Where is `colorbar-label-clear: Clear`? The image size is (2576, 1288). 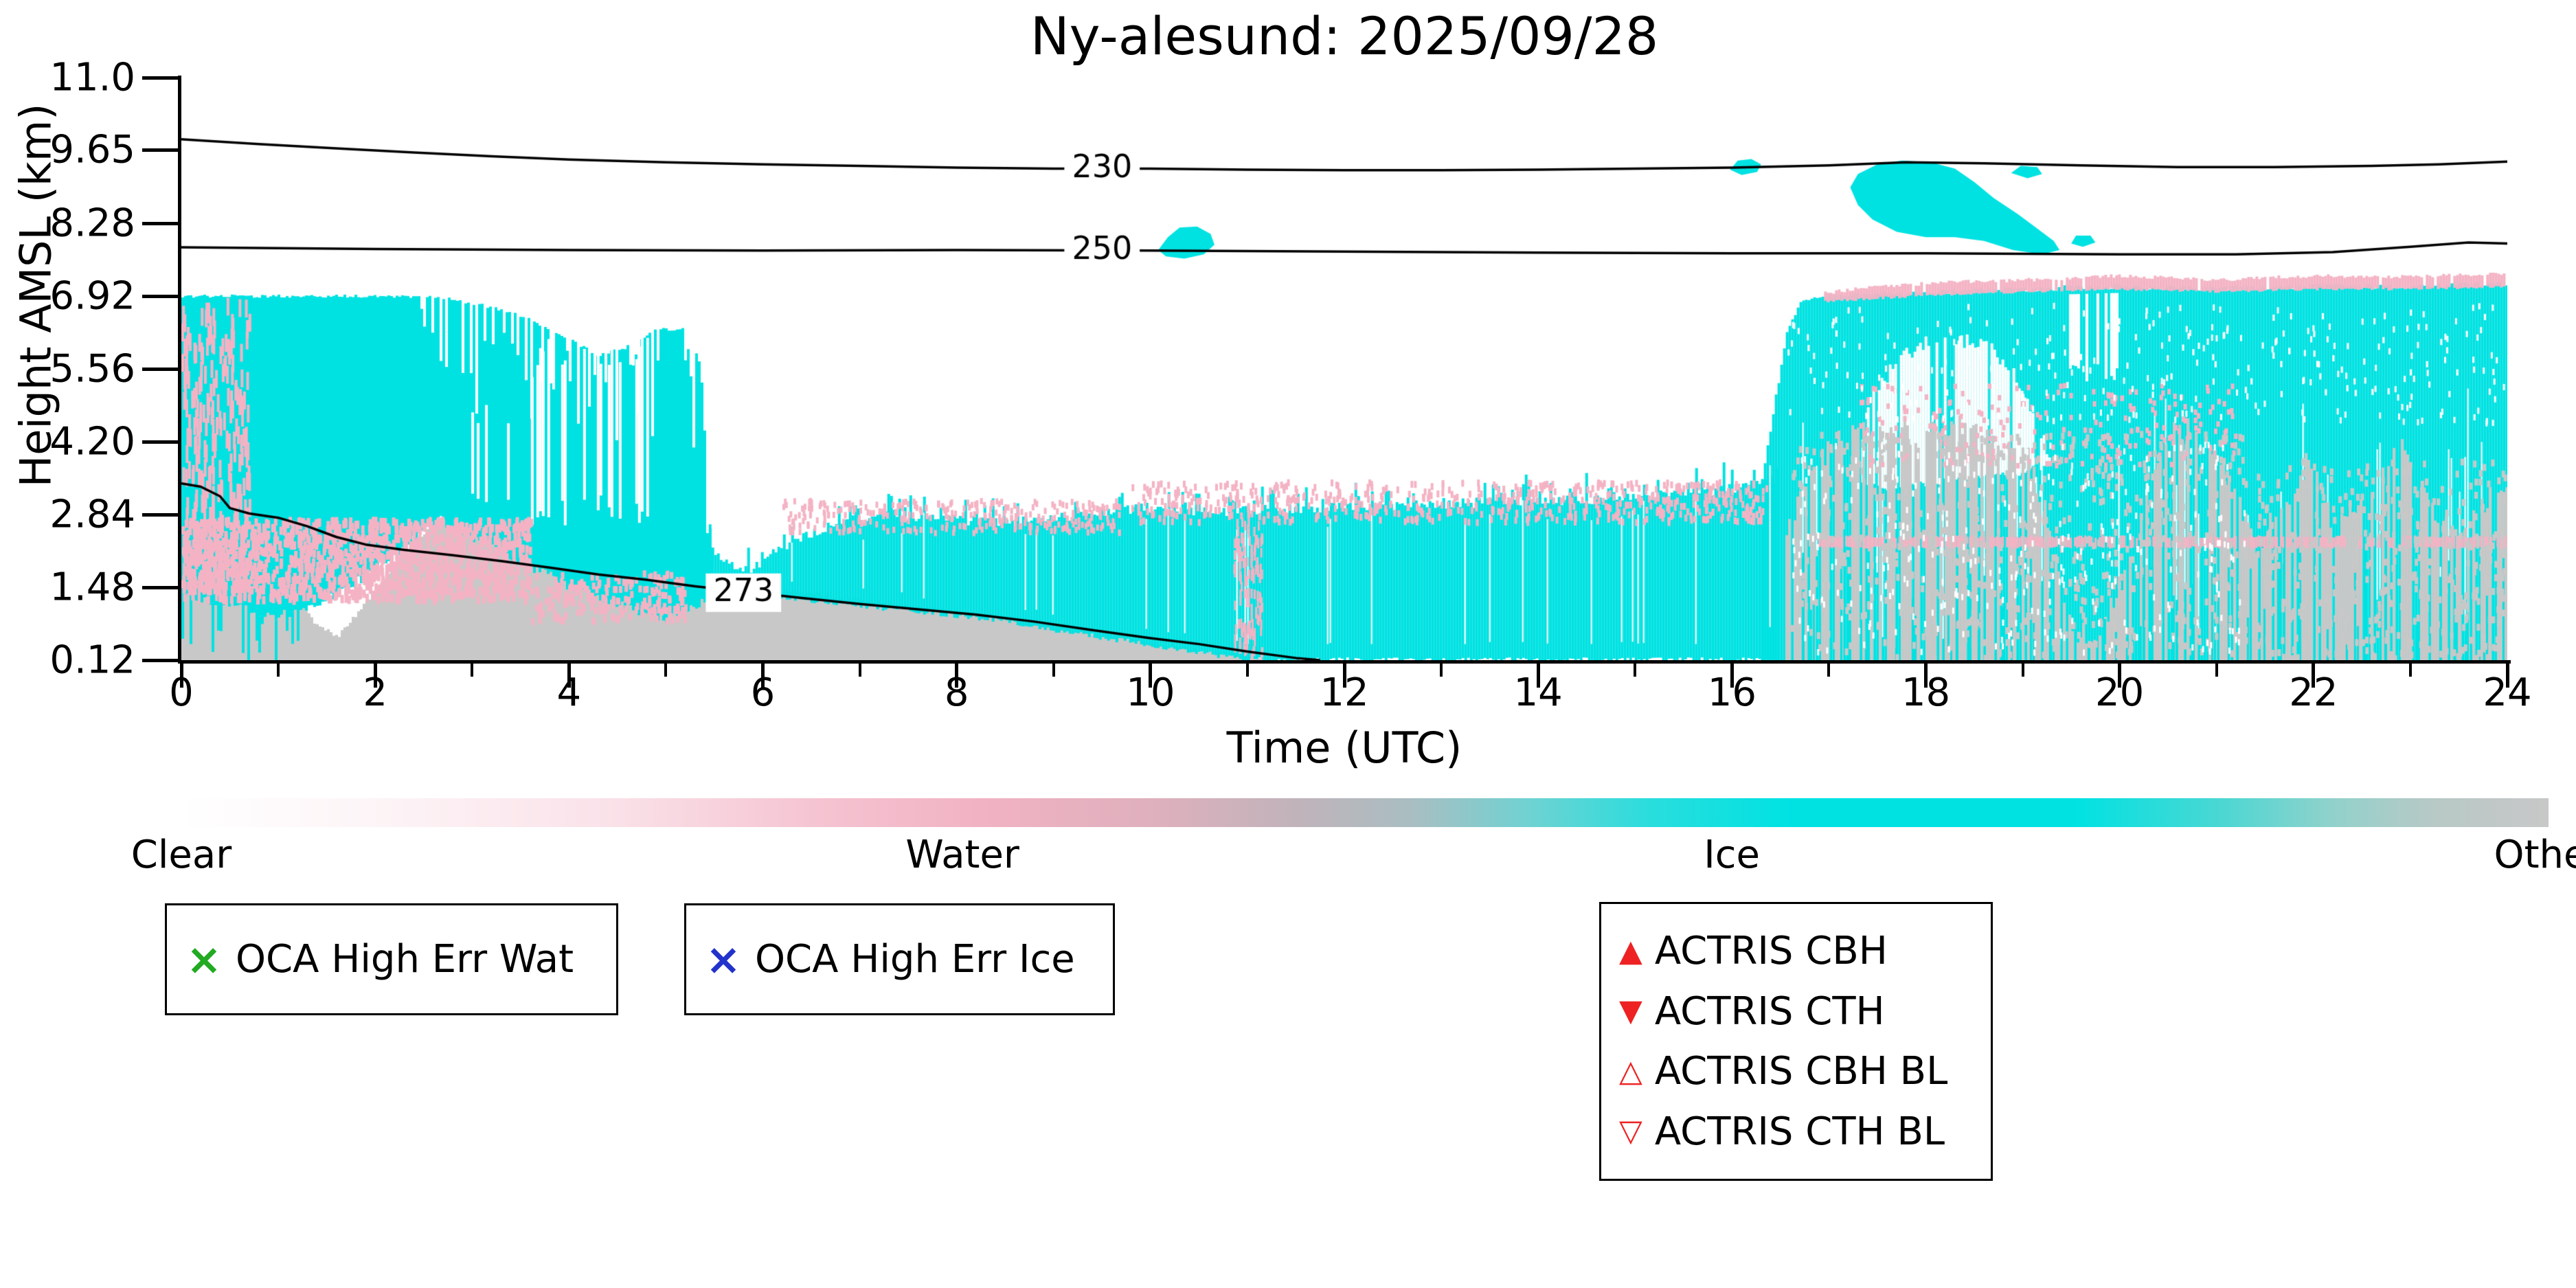 colorbar-label-clear: Clear is located at coordinates (181, 855).